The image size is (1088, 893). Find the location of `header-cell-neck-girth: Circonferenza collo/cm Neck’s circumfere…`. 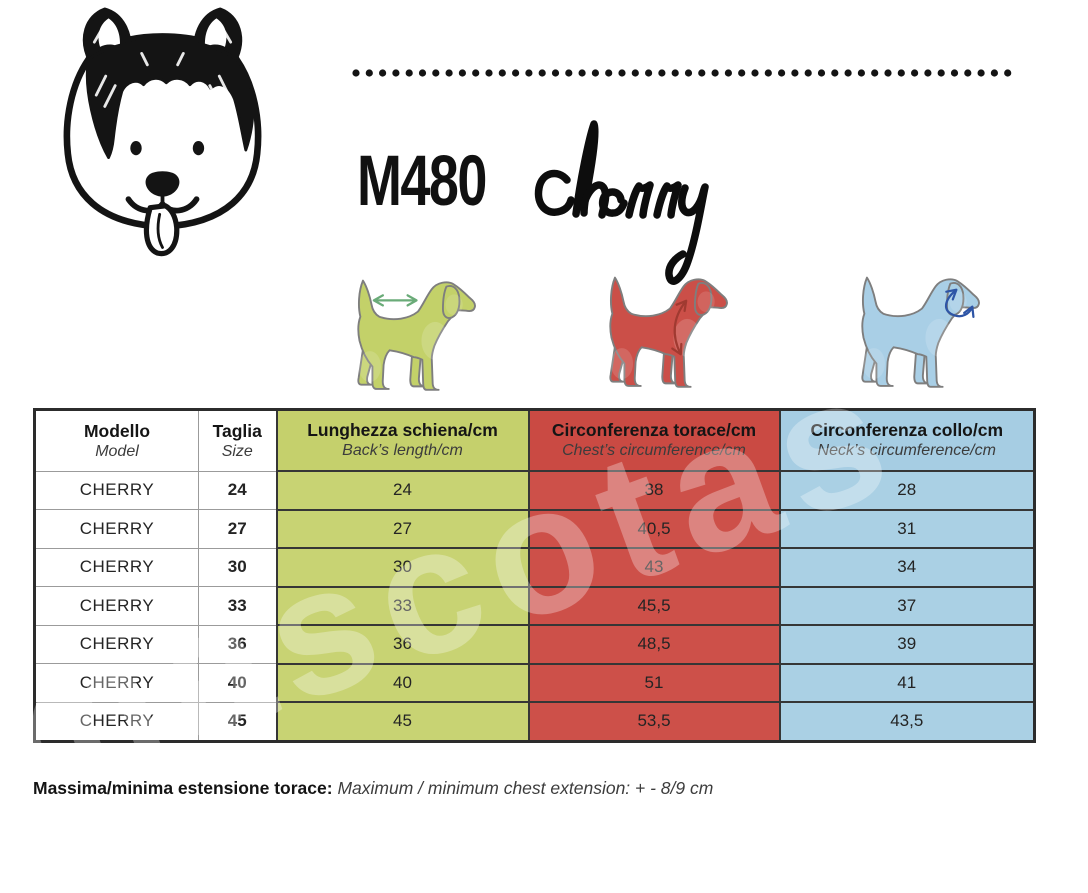

header-cell-neck-girth: Circonferenza collo/cm Neck’s circumfere… is located at coordinates (907, 440).